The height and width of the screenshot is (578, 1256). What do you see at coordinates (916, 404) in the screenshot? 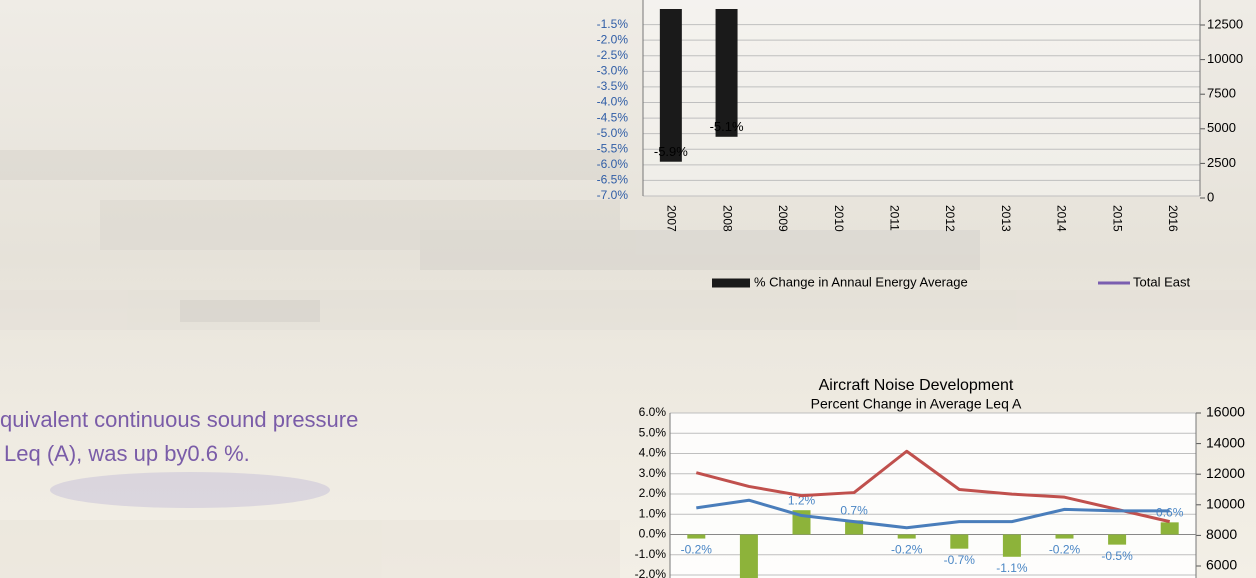
I see `chart-subtitle: Percent Change in Average Leq A` at bounding box center [916, 404].